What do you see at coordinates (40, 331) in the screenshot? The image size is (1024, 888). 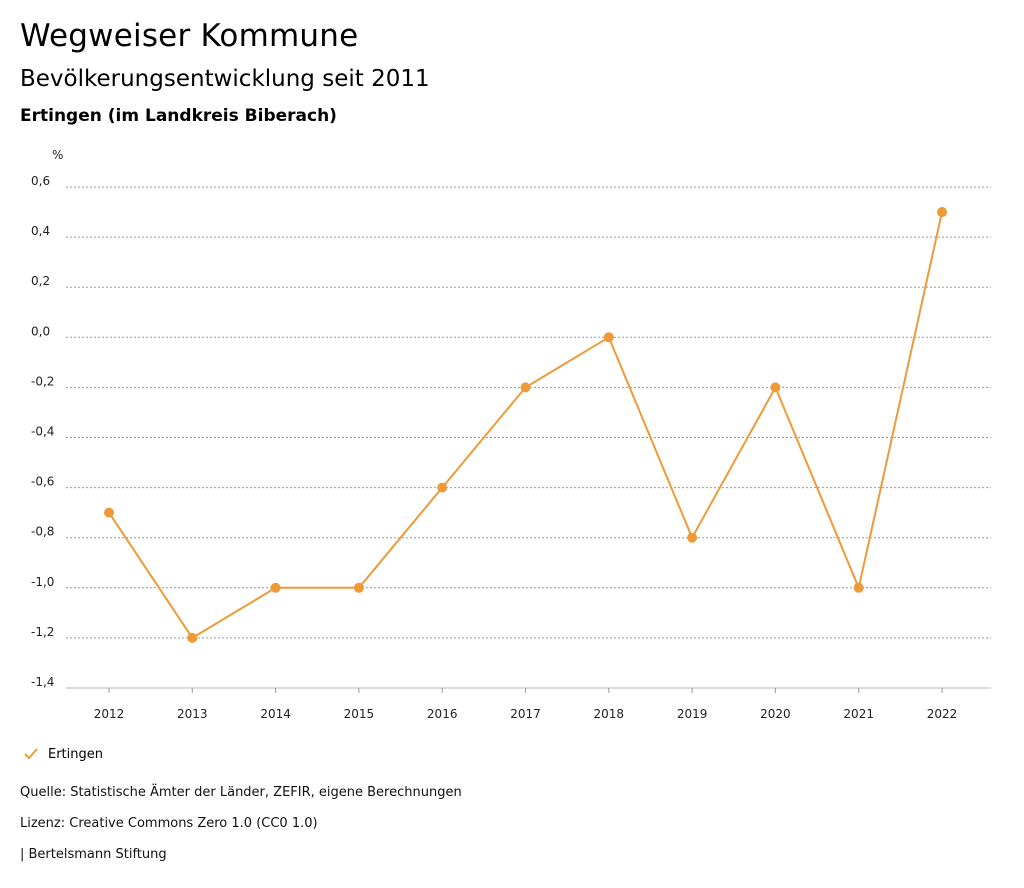 I see `y-tick-label: 0,0` at bounding box center [40, 331].